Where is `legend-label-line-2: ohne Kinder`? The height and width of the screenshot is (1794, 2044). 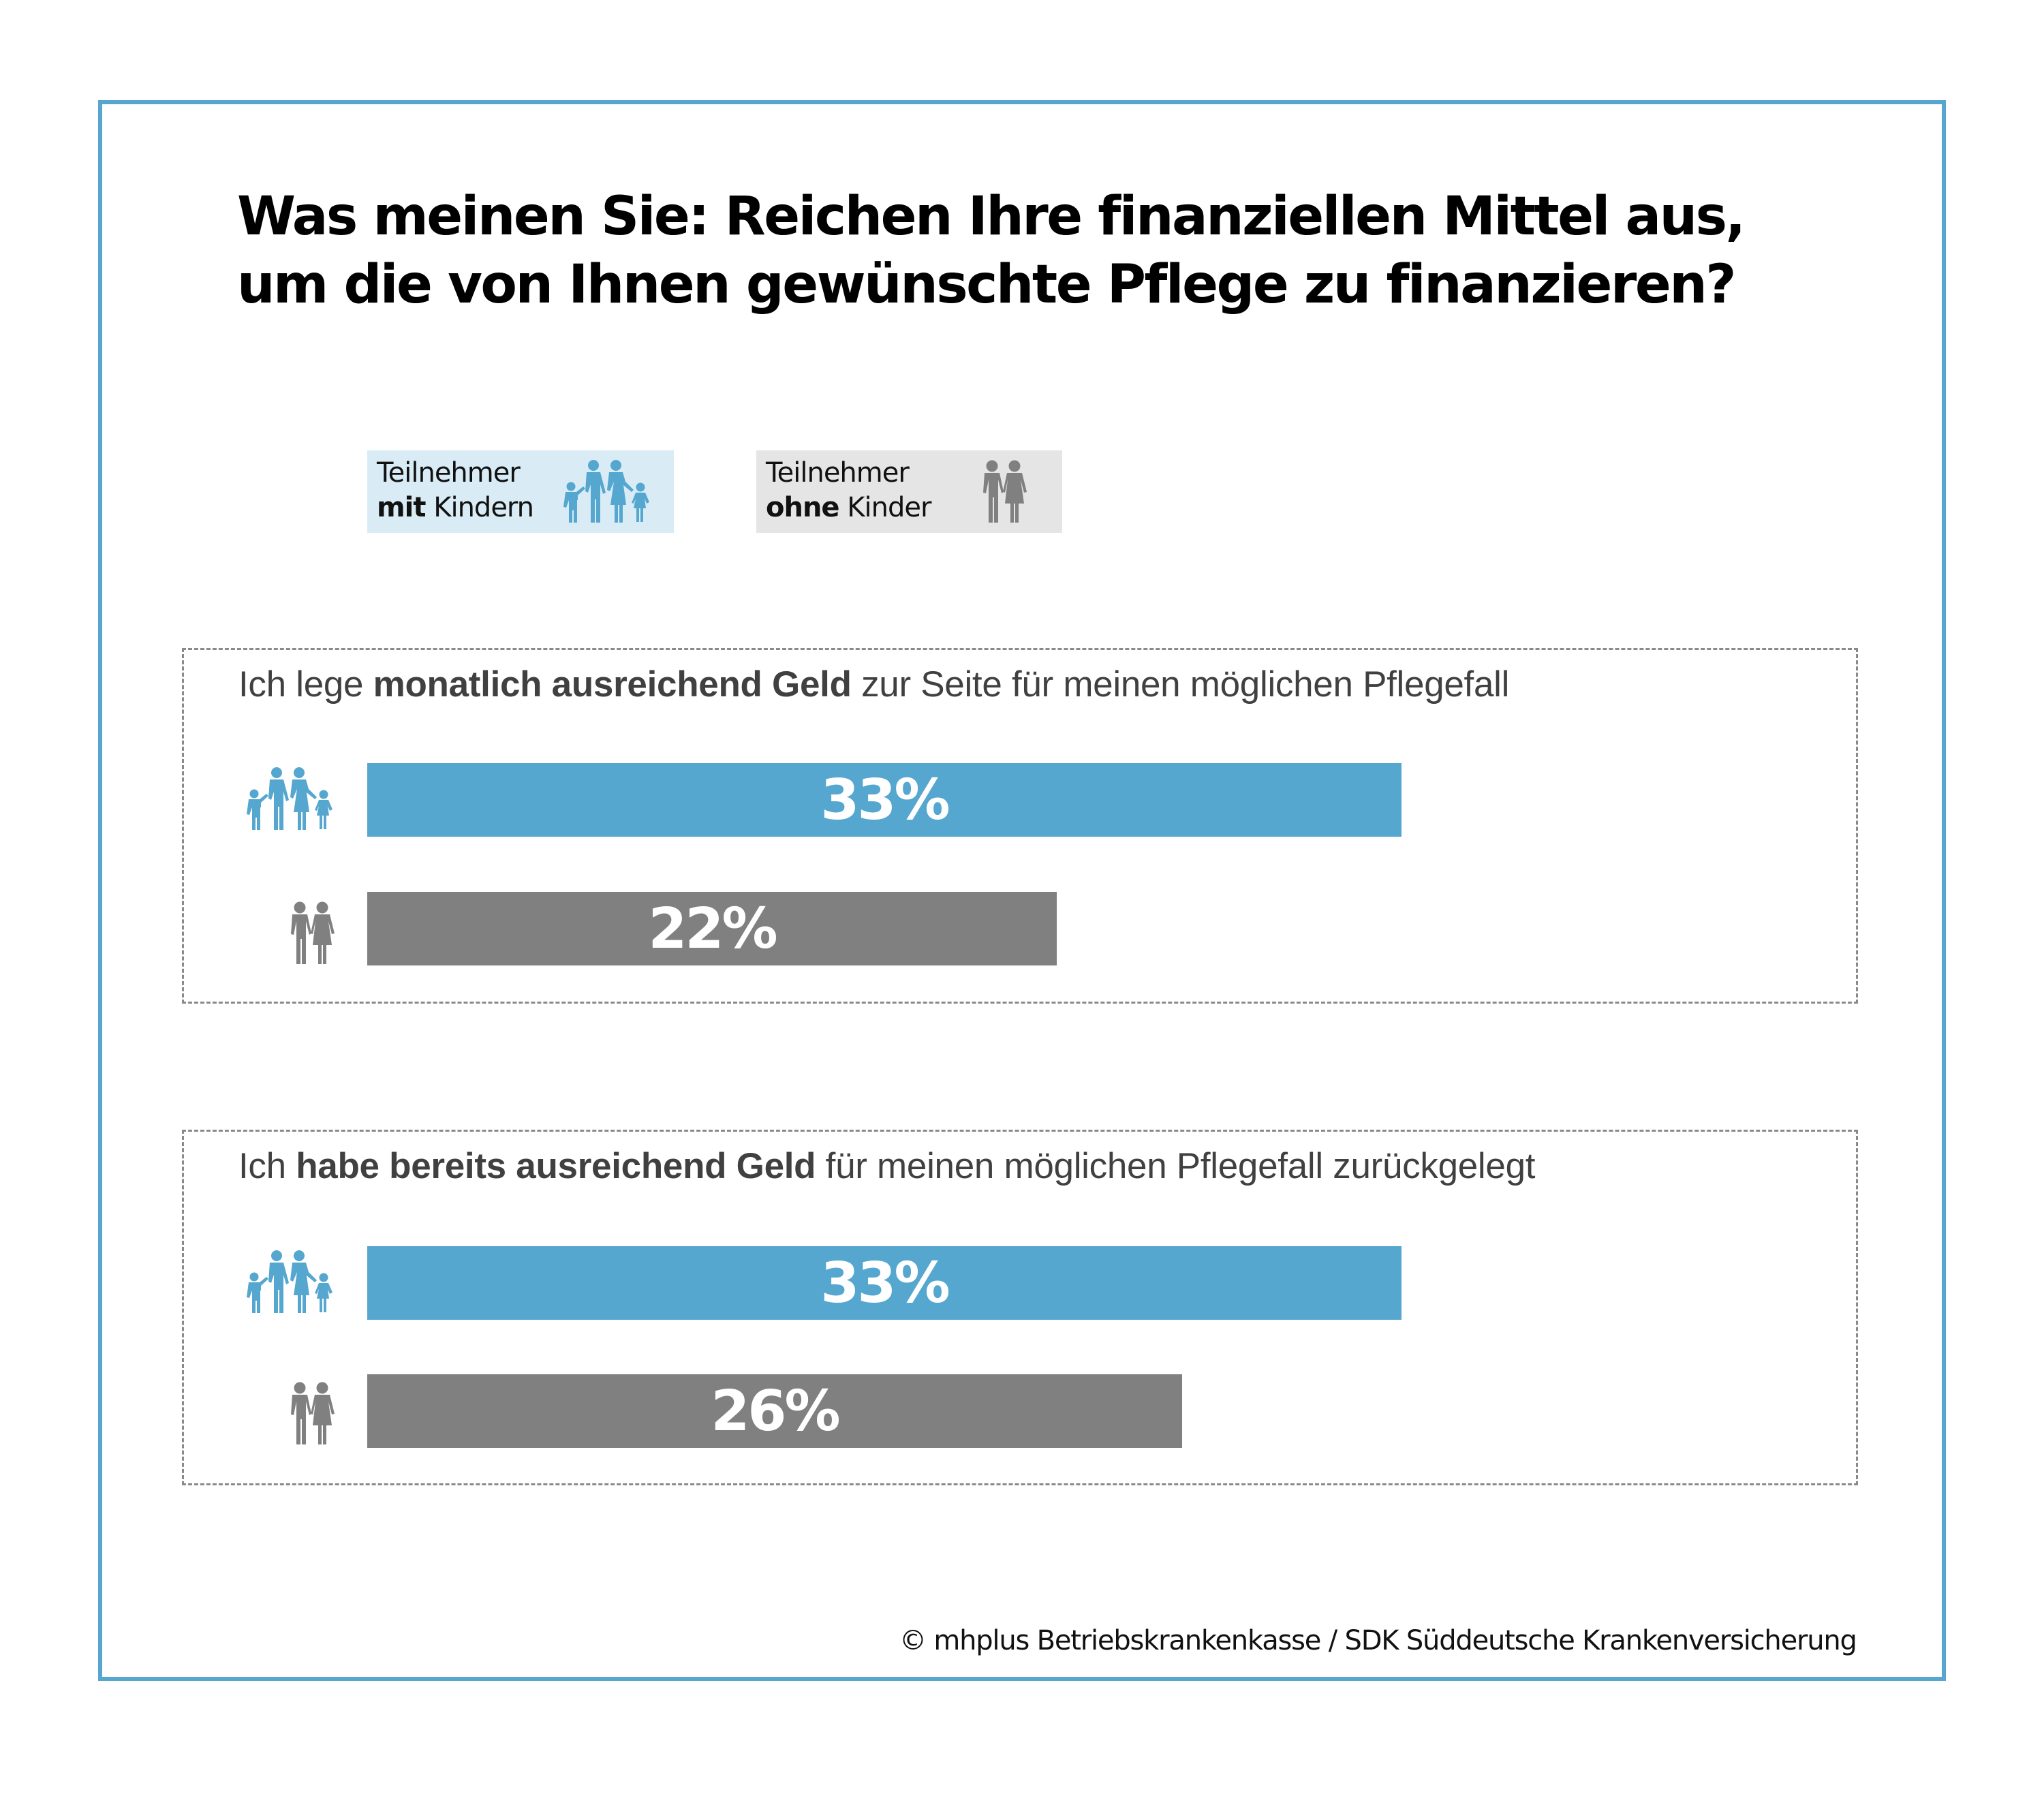 legend-label-line-2: ohne Kinder is located at coordinates (849, 508).